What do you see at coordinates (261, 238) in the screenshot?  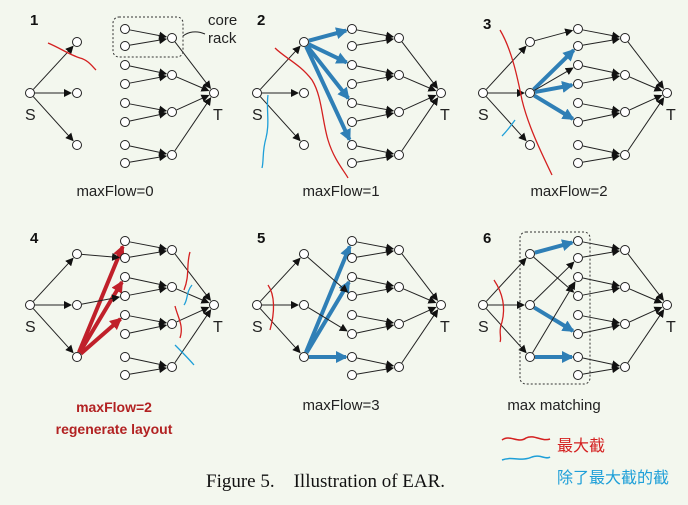 I see `panel-5-number: 5` at bounding box center [261, 238].